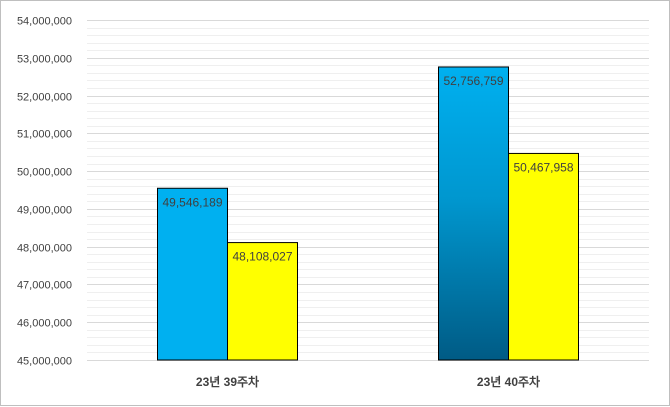  Describe the element at coordinates (44, 60) in the screenshot. I see `y-tick-label: 53,000,000` at that location.